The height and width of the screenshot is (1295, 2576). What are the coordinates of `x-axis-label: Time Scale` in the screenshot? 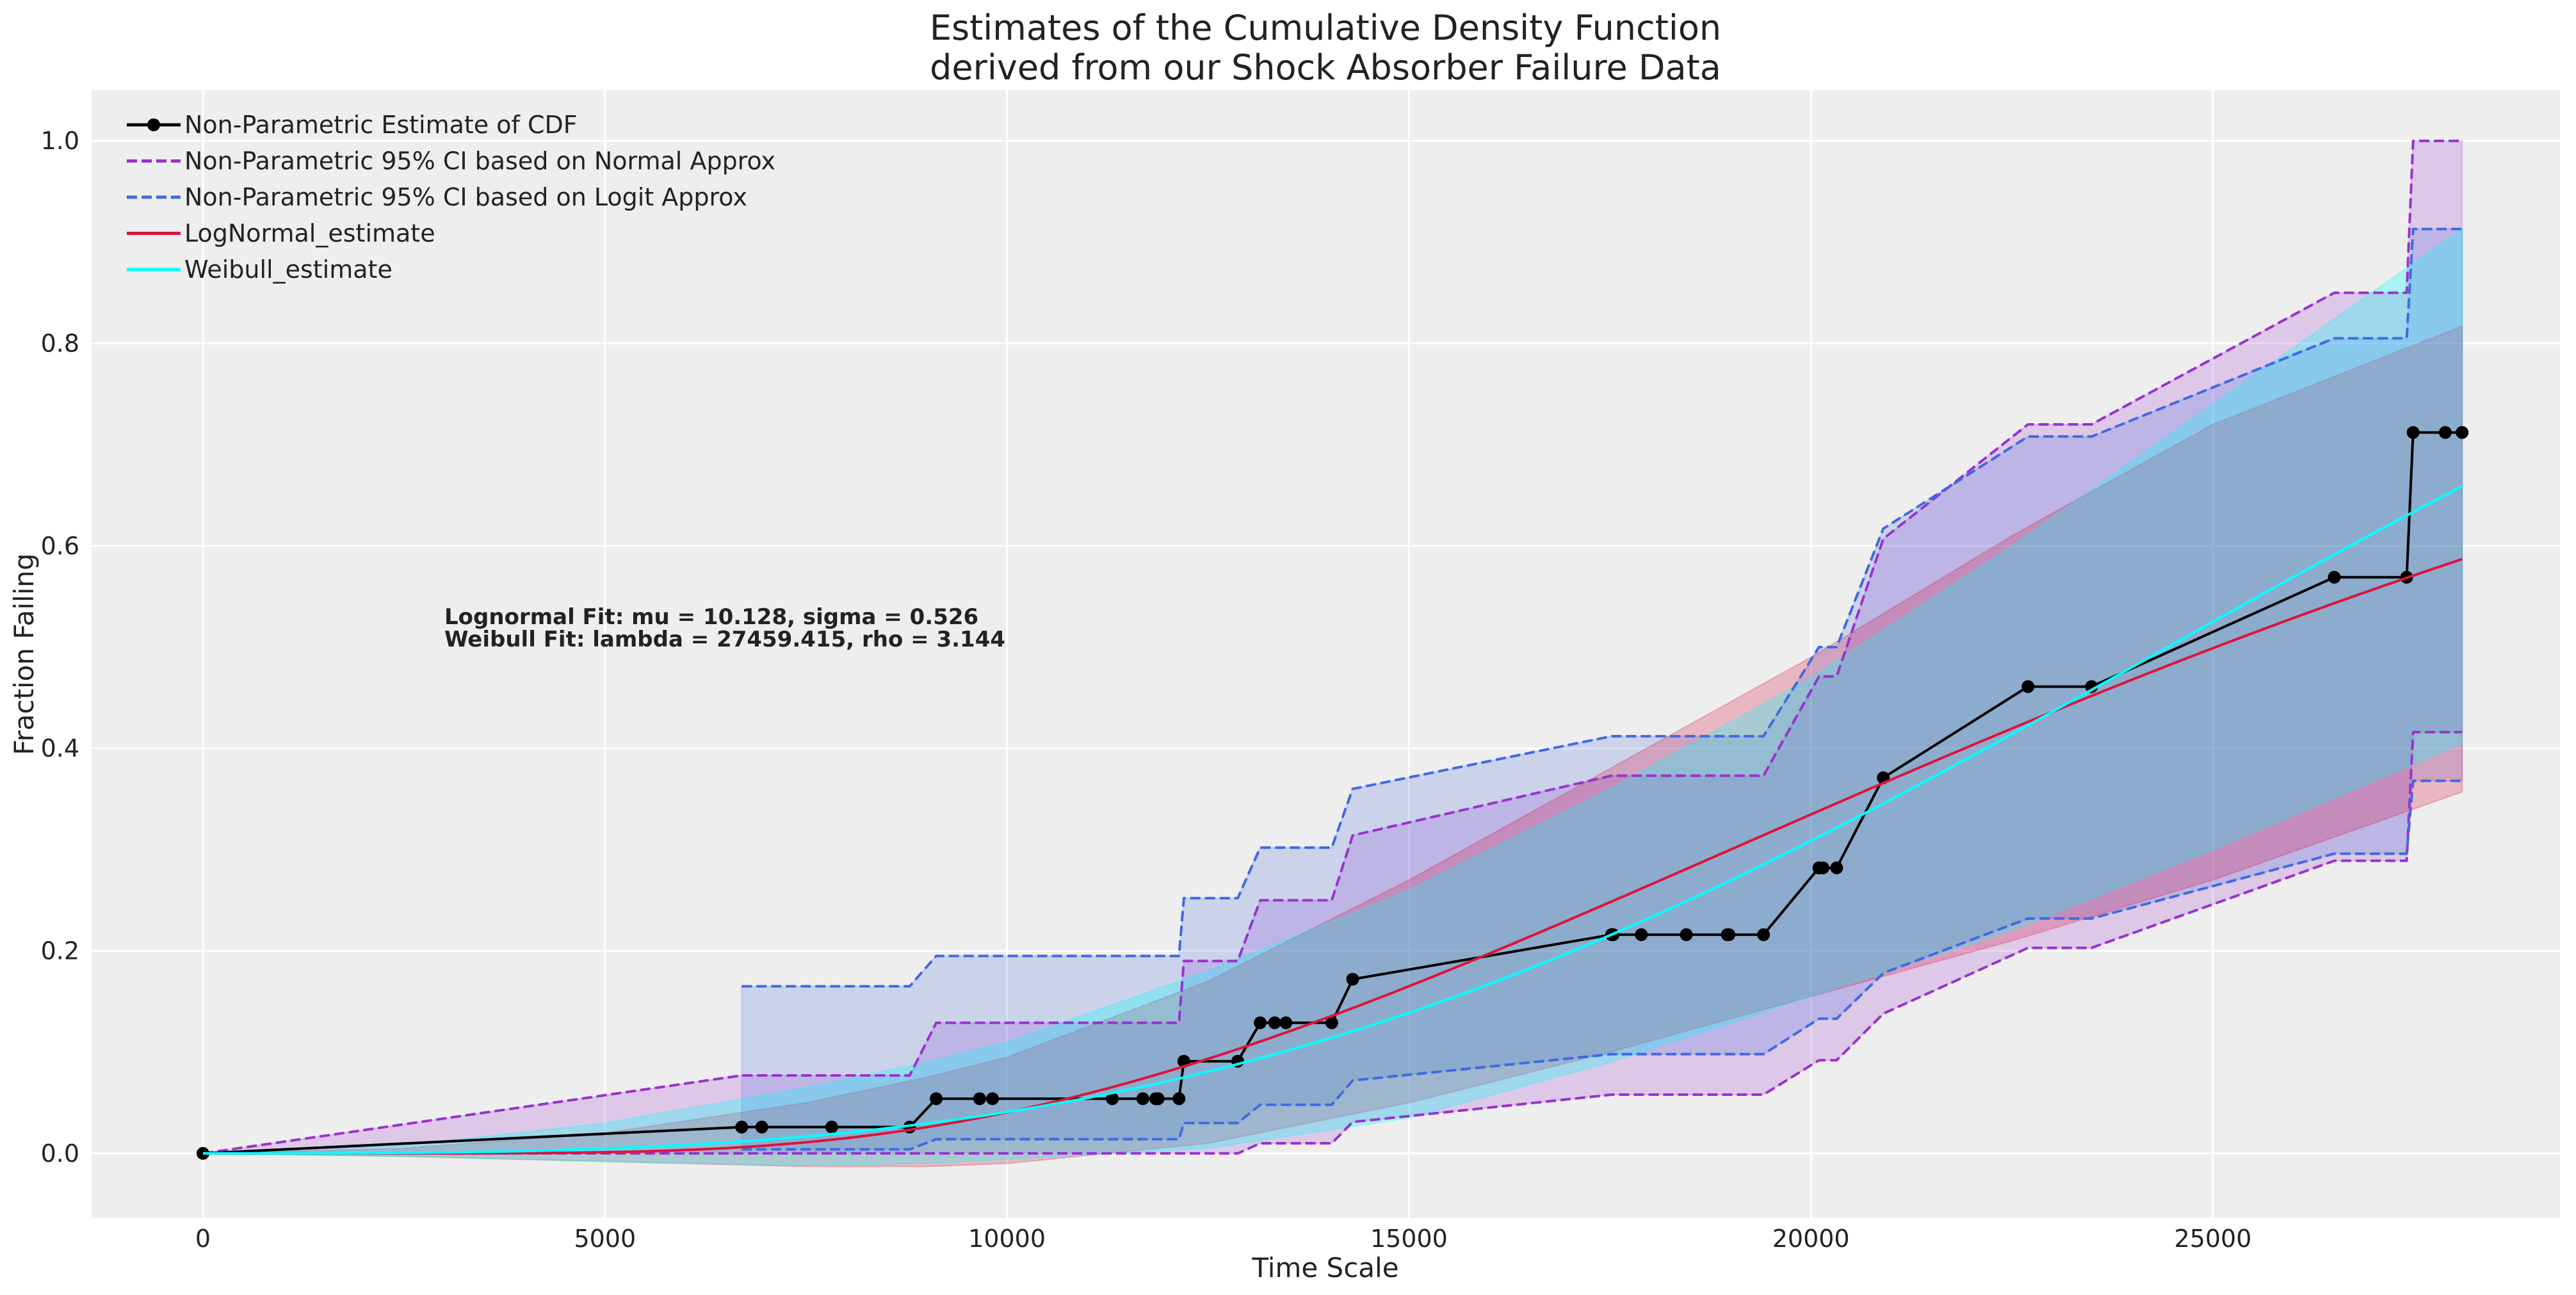 It's located at (1324, 1268).